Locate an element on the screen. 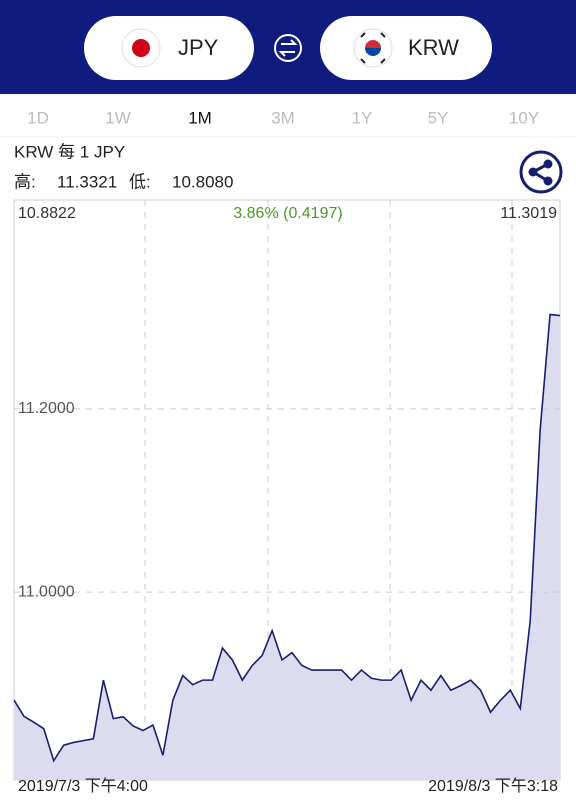 This screenshot has height=805, width=576. to-currency: KRW is located at coordinates (433, 47).